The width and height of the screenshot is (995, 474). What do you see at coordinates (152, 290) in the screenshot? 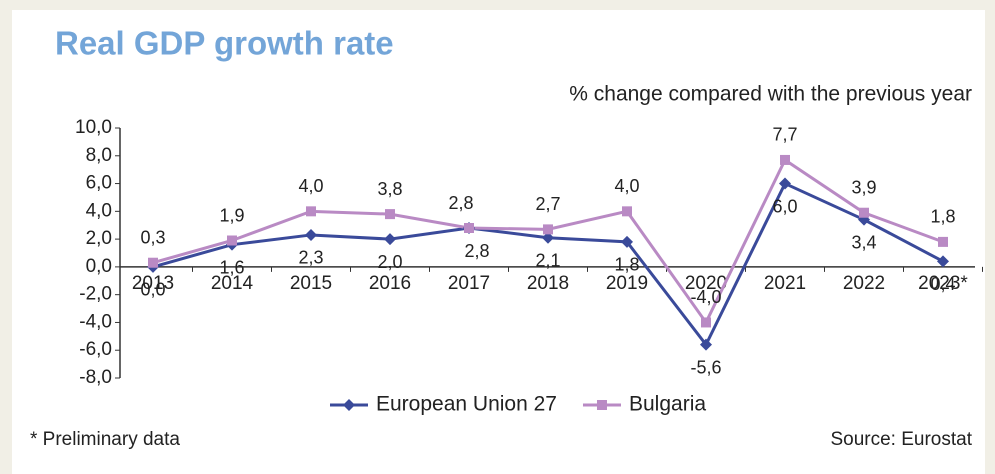
I see `data-label: 0,0` at bounding box center [152, 290].